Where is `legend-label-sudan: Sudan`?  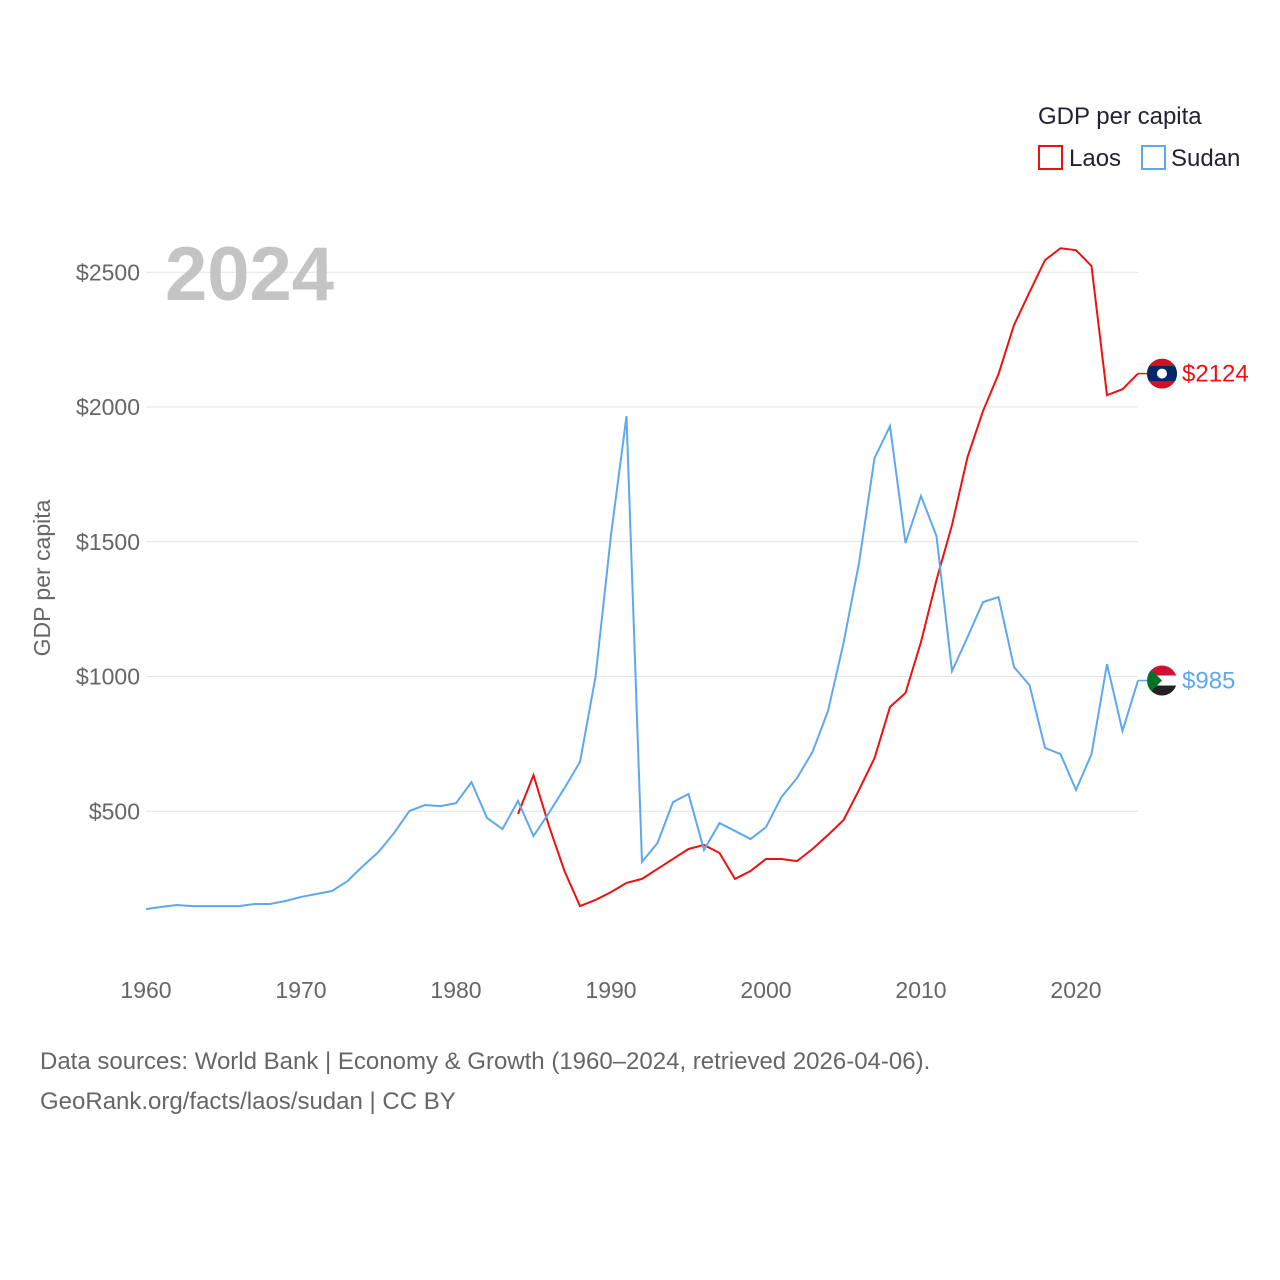
legend-label-sudan: Sudan is located at coordinates (1205, 158).